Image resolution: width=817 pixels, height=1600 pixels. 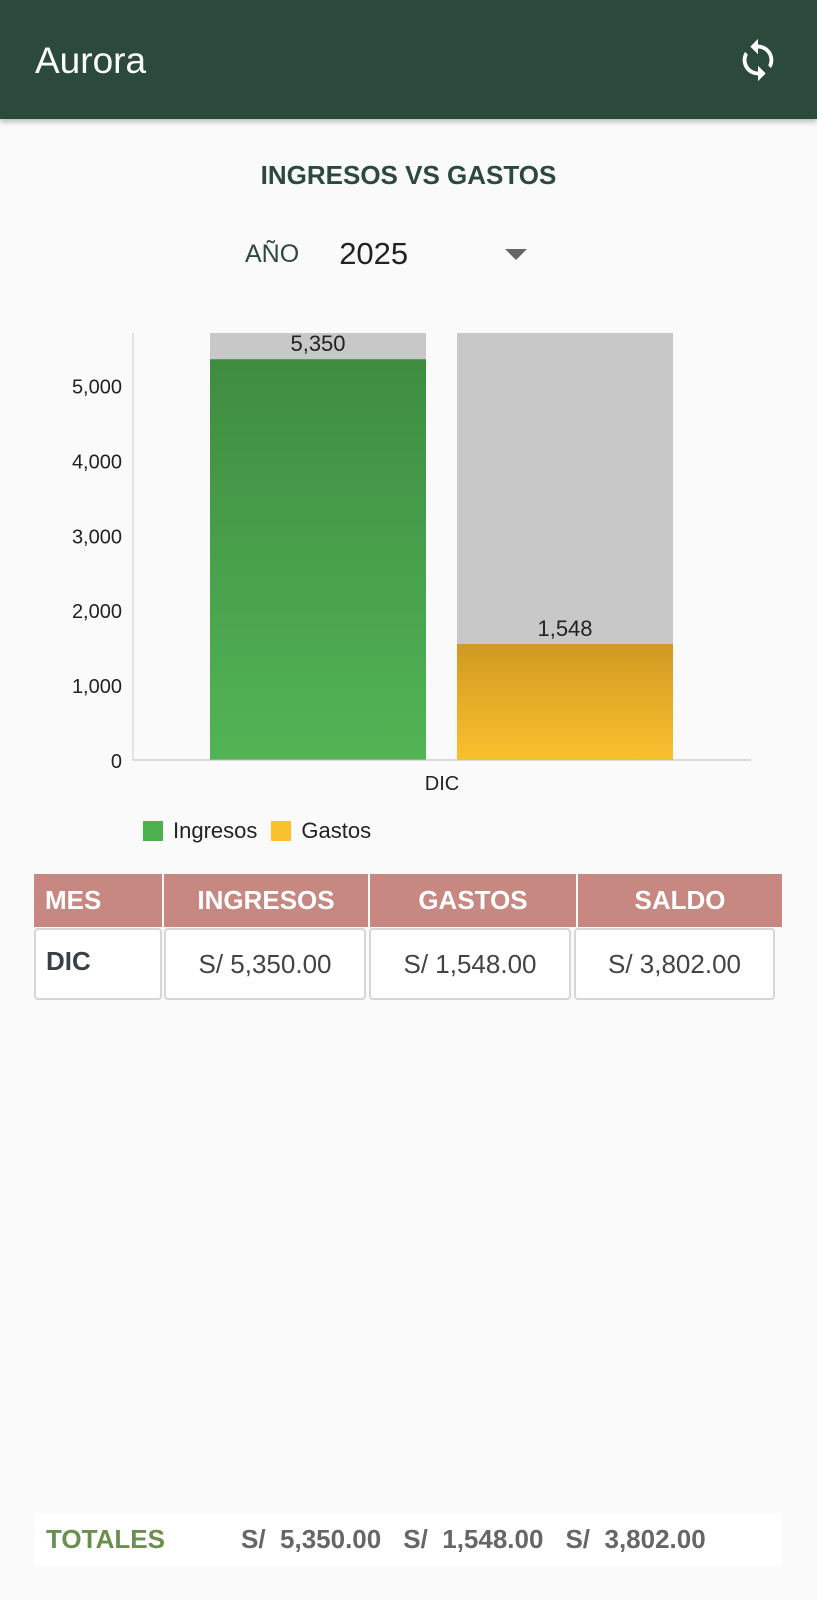 I want to click on y-tick-label: 1,000, so click(x=97, y=687).